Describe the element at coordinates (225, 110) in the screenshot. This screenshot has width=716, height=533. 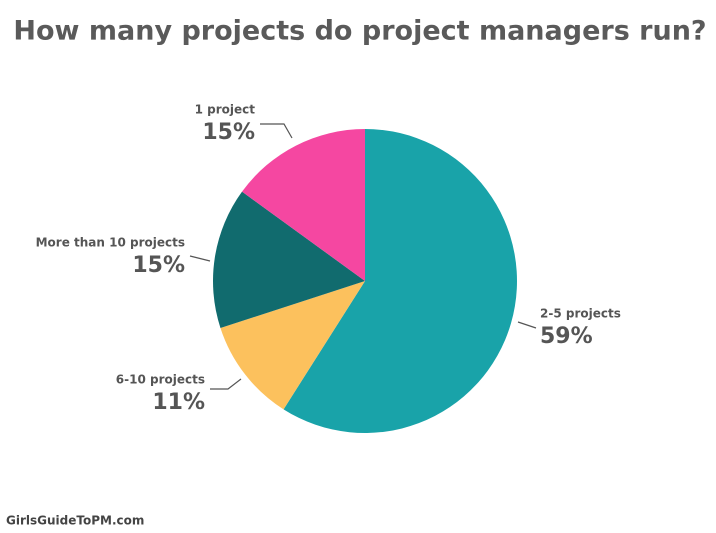
I see `slice-name: 1 project` at that location.